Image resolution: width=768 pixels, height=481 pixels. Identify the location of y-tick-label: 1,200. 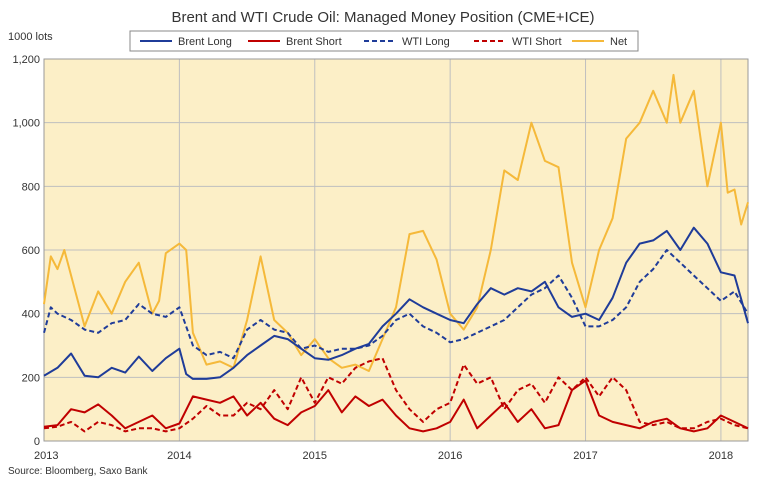
(26, 60).